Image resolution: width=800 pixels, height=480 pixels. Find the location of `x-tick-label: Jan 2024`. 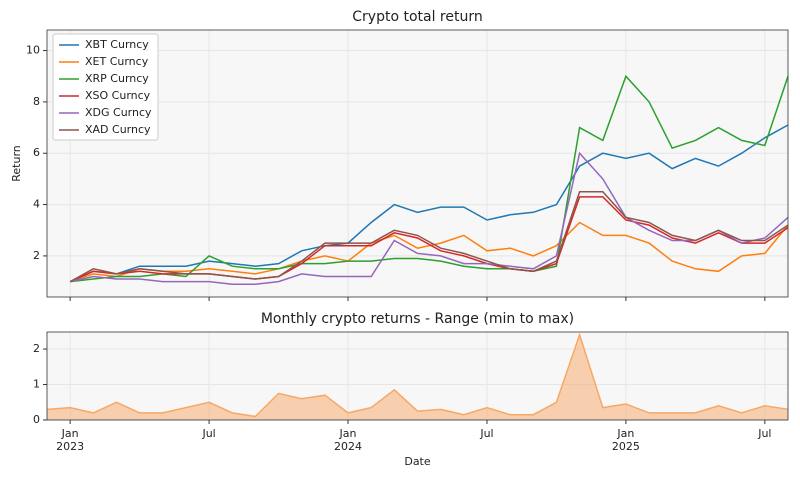

x-tick-label: Jan 2024 is located at coordinates (348, 440).